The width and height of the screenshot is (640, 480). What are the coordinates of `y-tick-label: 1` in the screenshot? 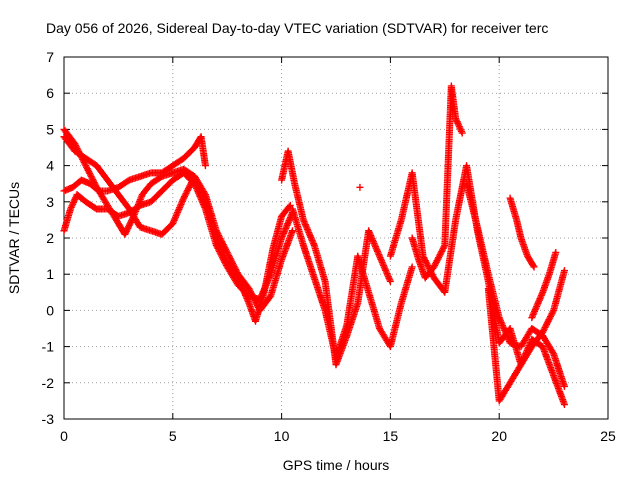 It's located at (50, 274).